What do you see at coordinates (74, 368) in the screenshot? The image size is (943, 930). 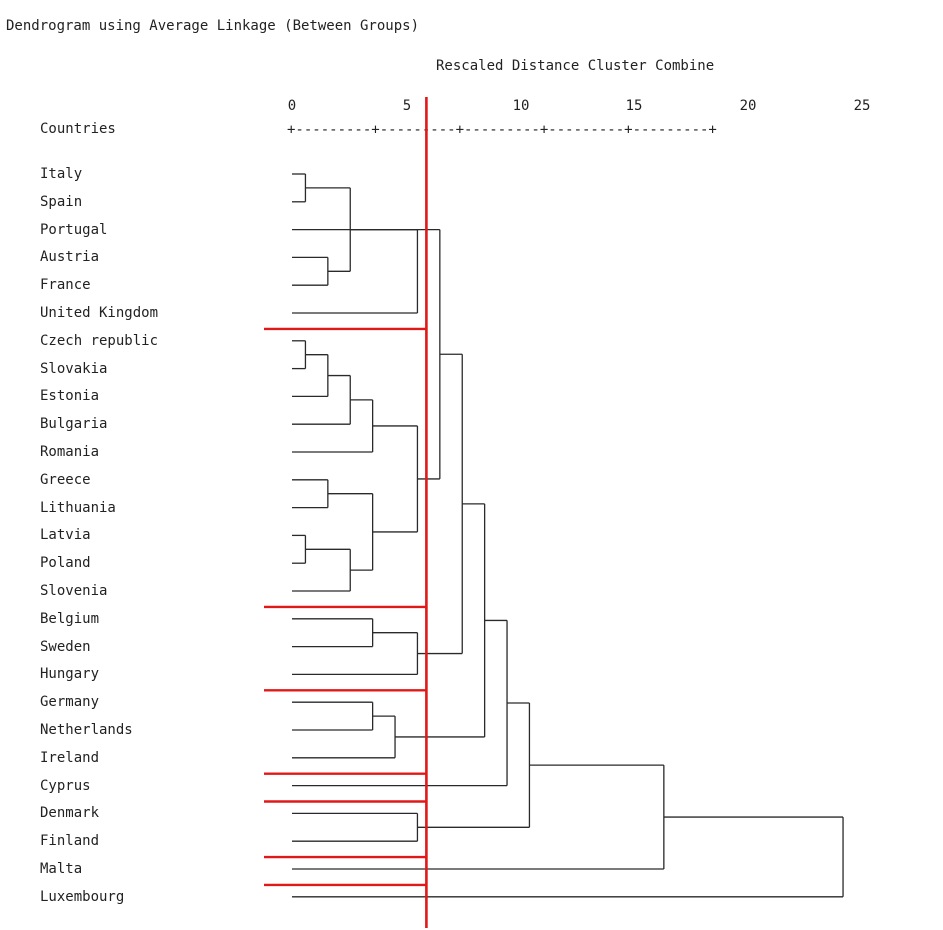 I see `leaf-label: Slovakia` at bounding box center [74, 368].